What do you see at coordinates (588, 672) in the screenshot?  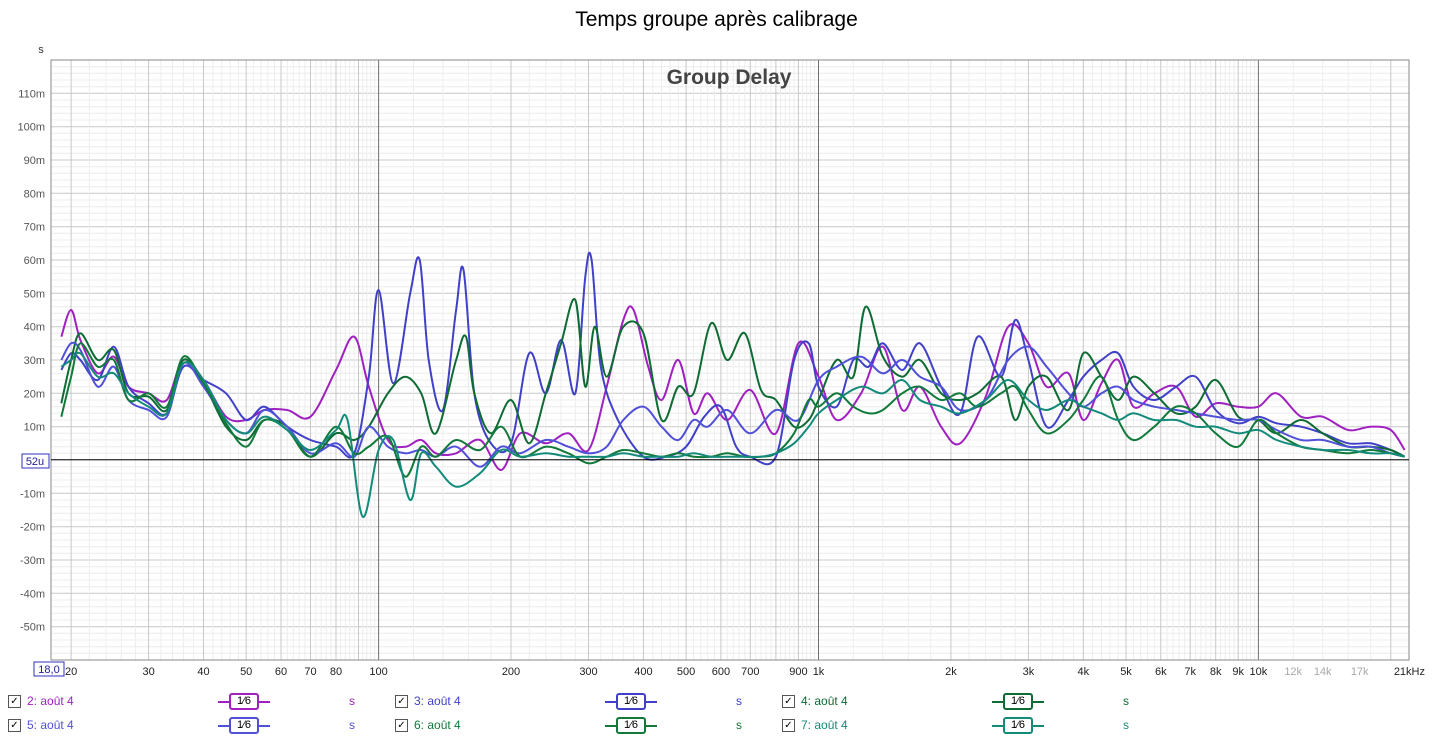 I see `x-tick-label: 300` at bounding box center [588, 672].